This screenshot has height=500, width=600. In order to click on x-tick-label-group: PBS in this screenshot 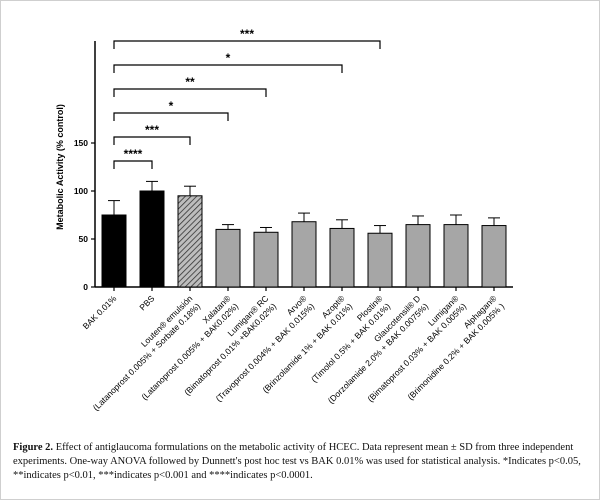, I will do `click(146, 302)`.